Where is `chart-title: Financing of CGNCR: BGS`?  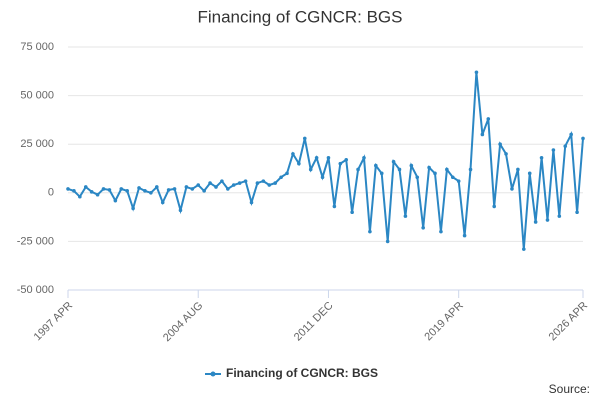
chart-title: Financing of CGNCR: BGS is located at coordinates (299, 16).